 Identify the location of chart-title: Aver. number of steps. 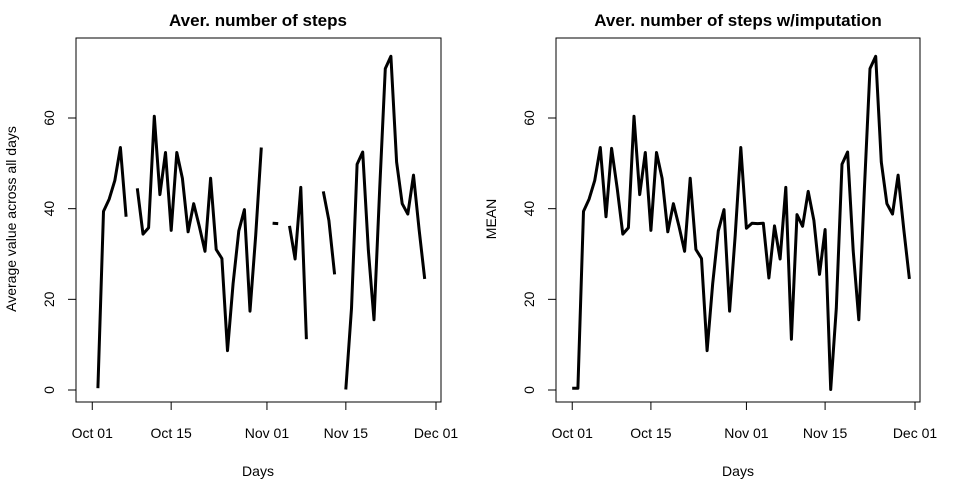
(258, 20).